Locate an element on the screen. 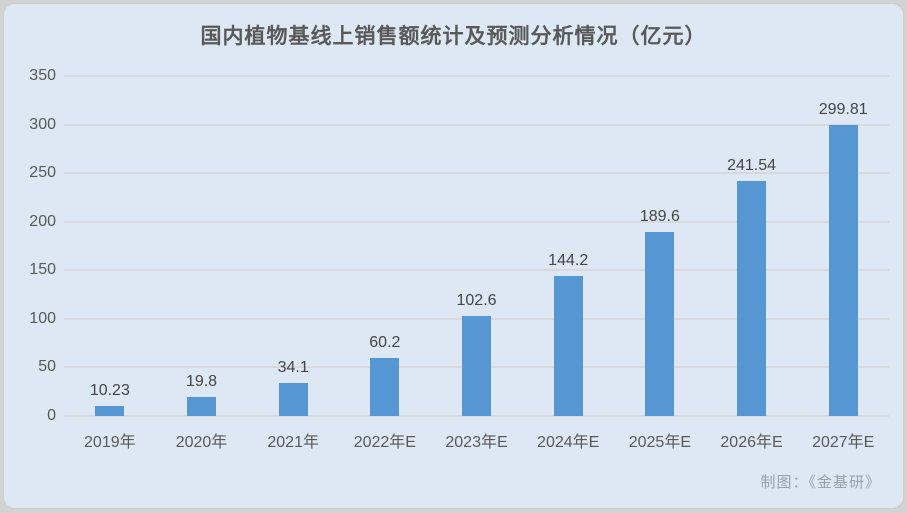 This screenshot has width=907, height=513. bar-slot: 189.6 is located at coordinates (660, 246).